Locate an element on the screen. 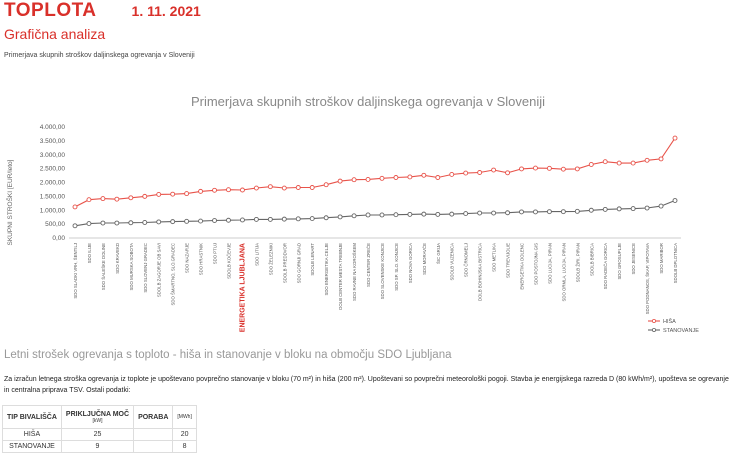 The image size is (736, 455). y-axis-label: SKUPNI STROŠKI [EUR/leto] is located at coordinates (9, 202).